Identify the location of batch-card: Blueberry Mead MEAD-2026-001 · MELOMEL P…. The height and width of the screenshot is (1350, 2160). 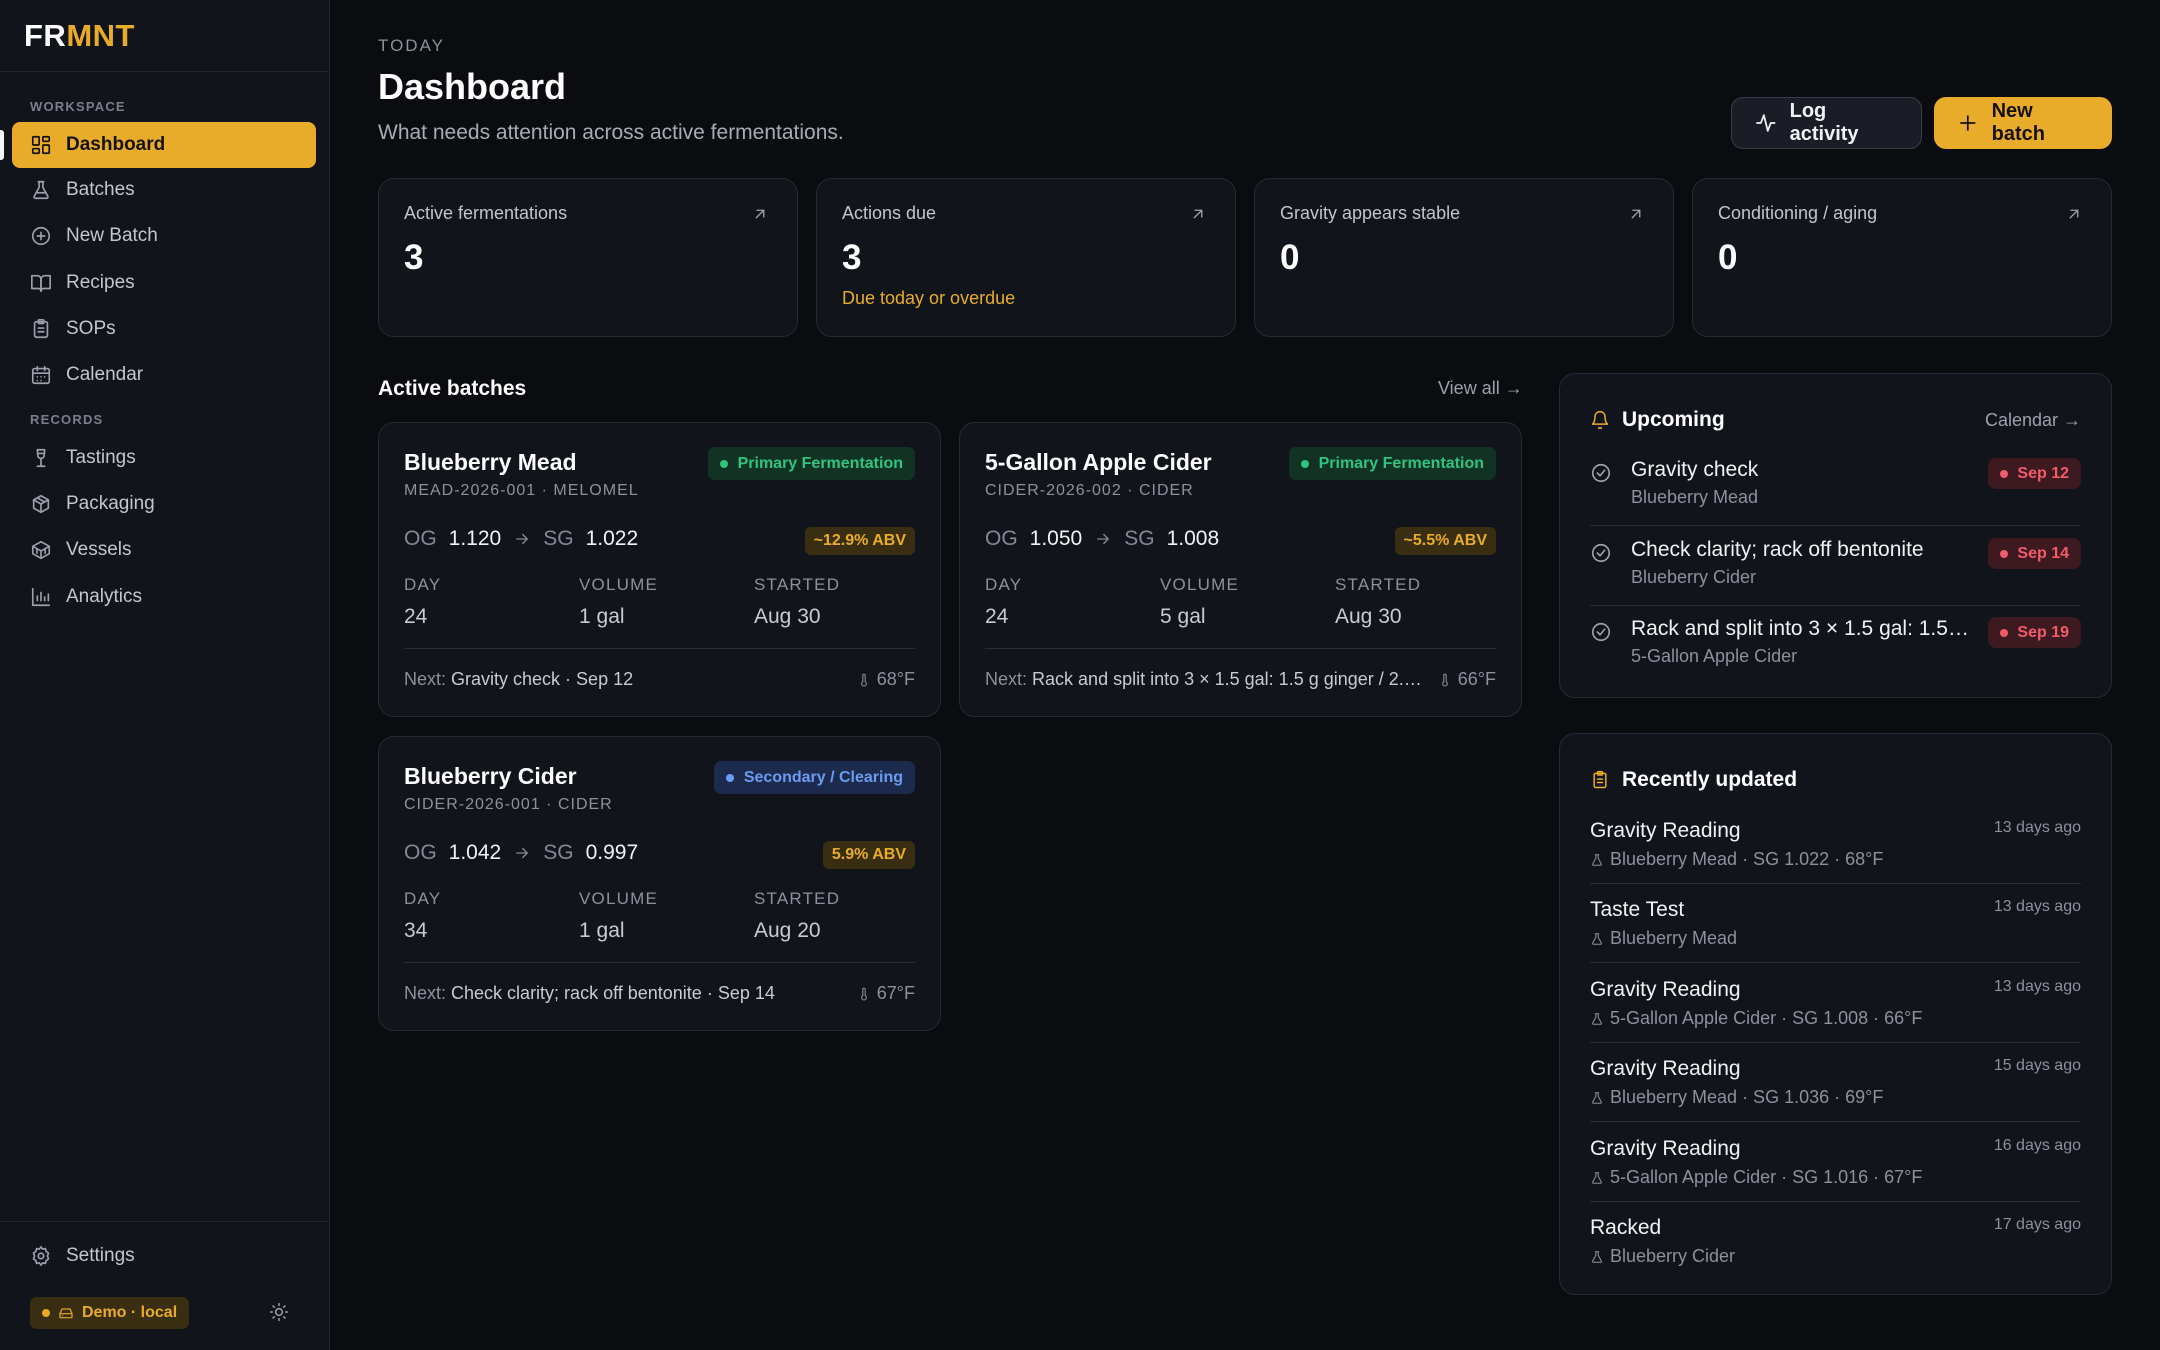
(659, 569).